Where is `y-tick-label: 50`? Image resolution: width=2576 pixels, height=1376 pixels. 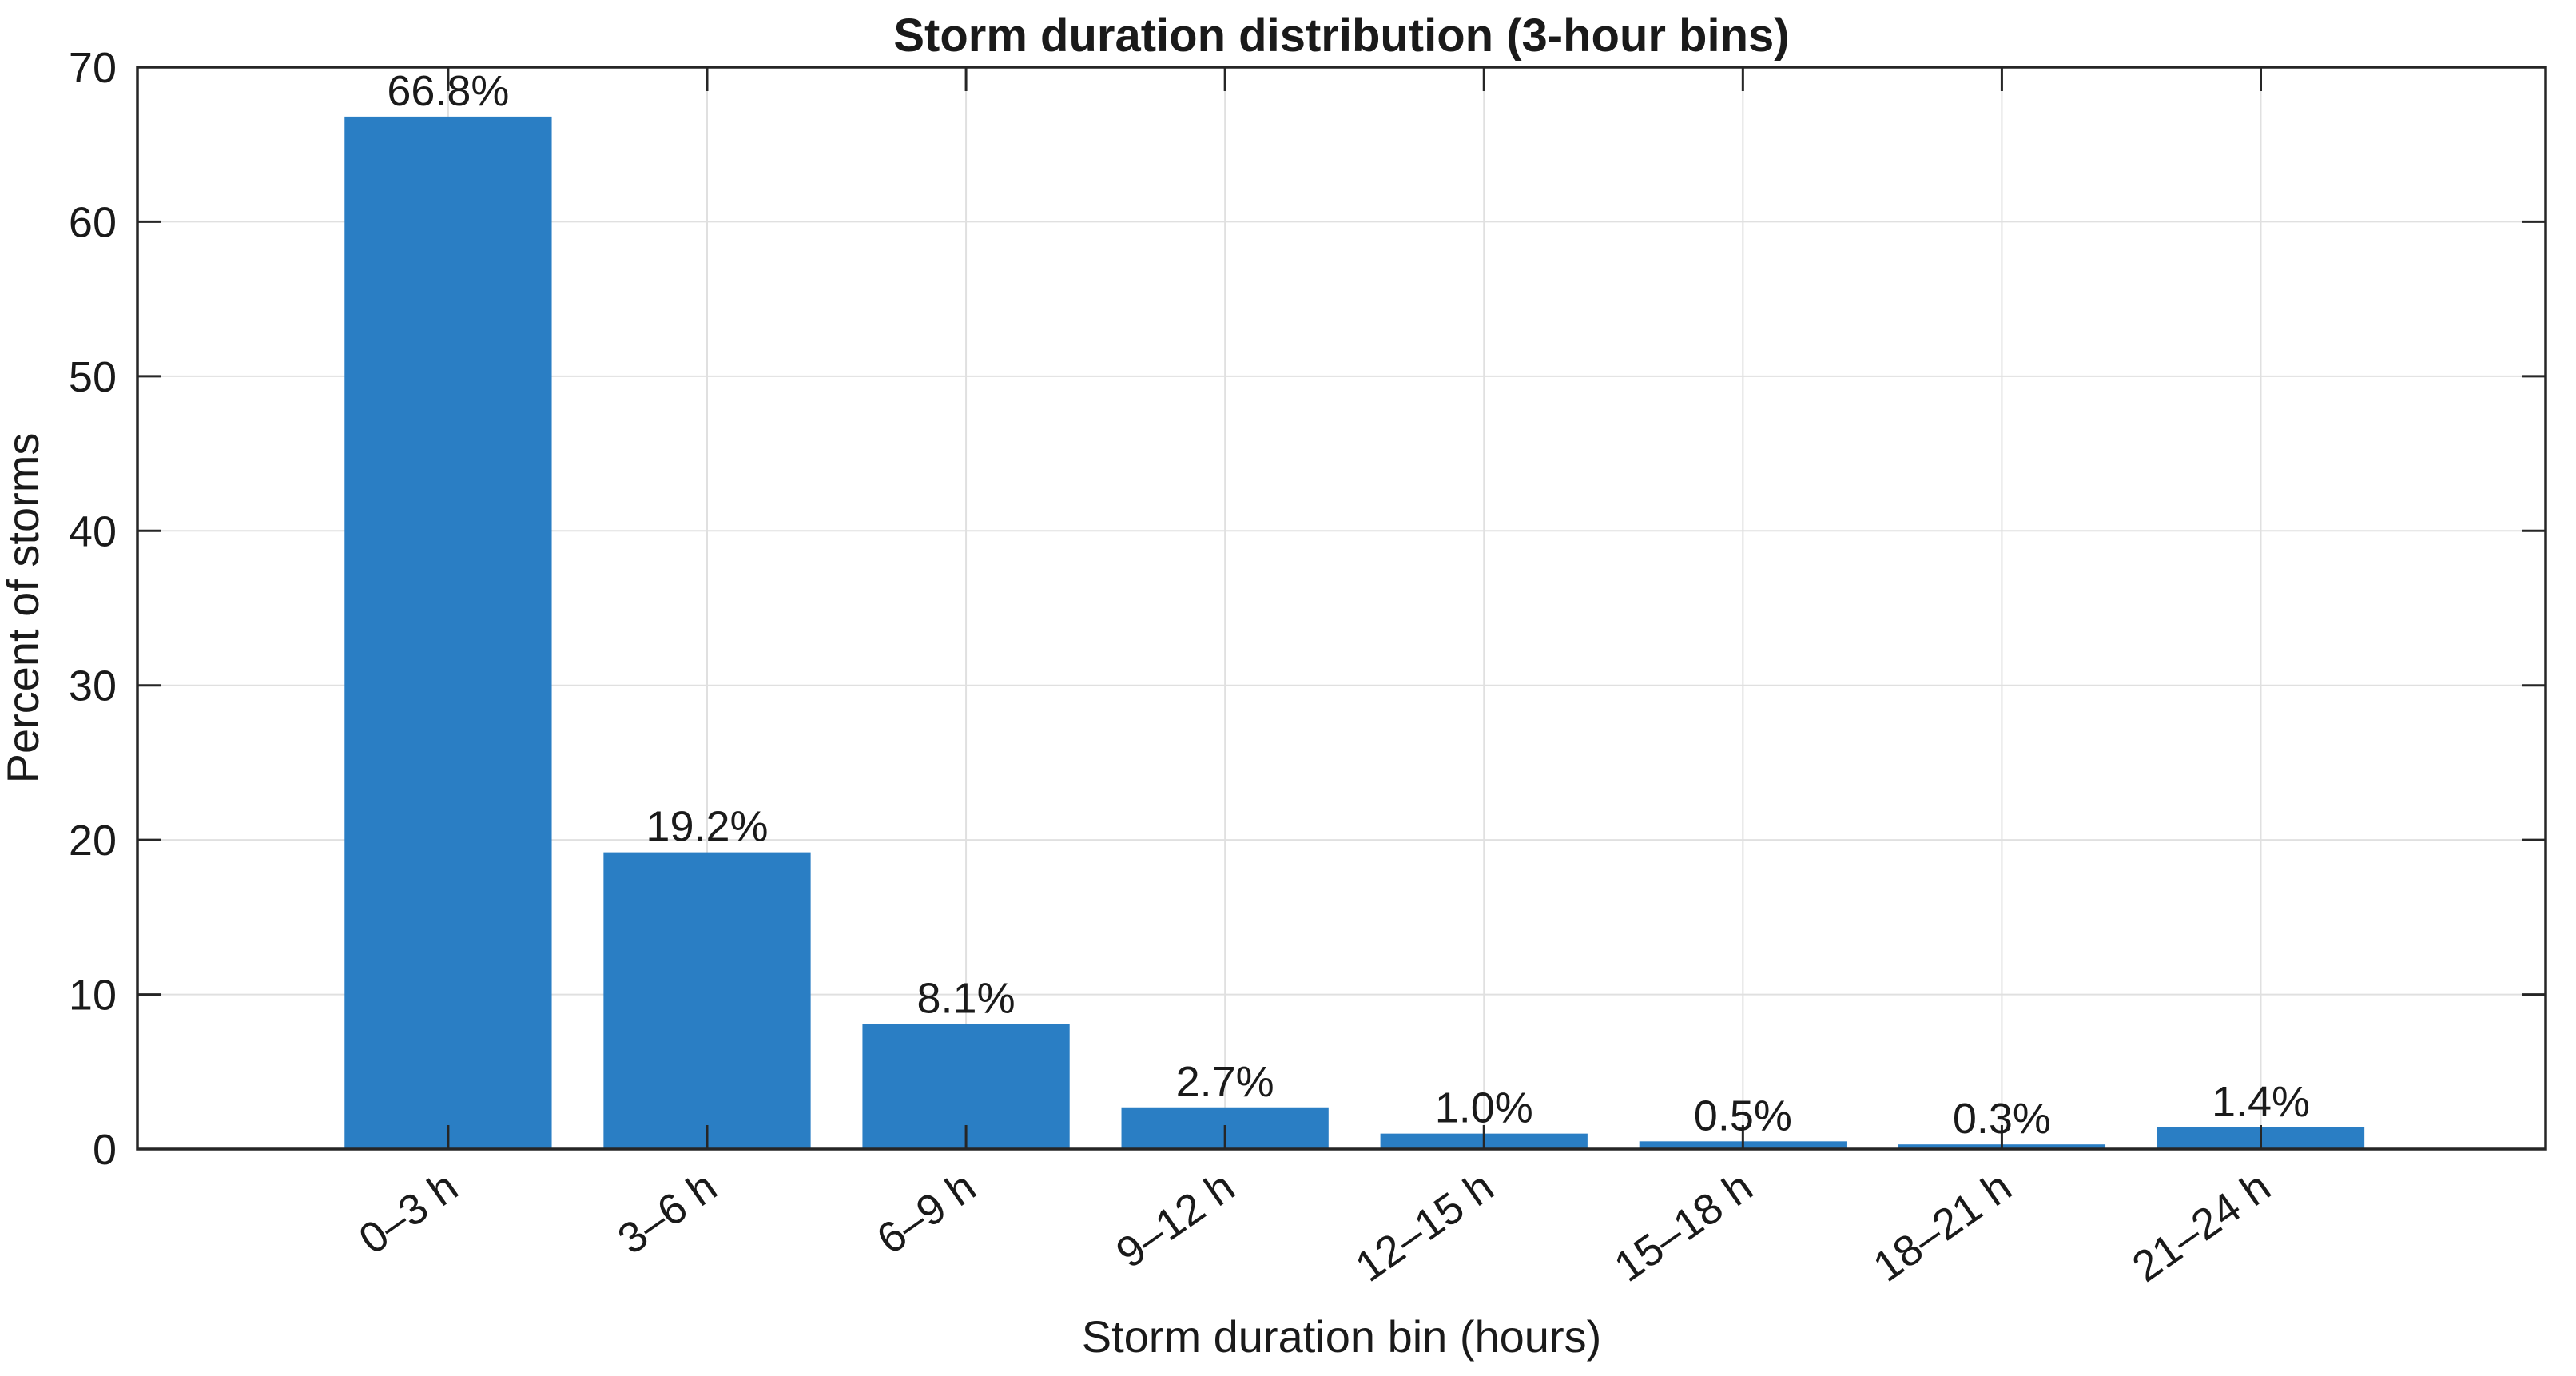 y-tick-label: 50 is located at coordinates (93, 377).